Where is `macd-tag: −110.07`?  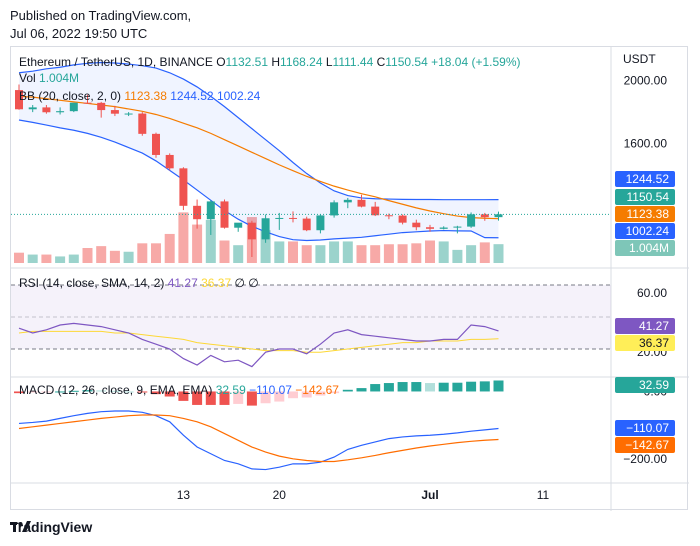 macd-tag: −110.07 is located at coordinates (647, 428).